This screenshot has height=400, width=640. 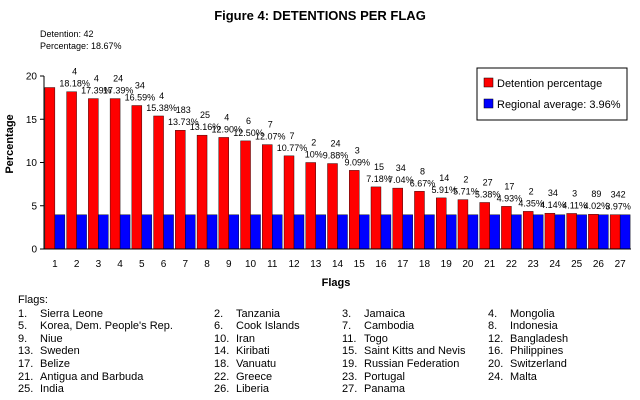 I want to click on flags-key-number: 7., so click(x=347, y=326).